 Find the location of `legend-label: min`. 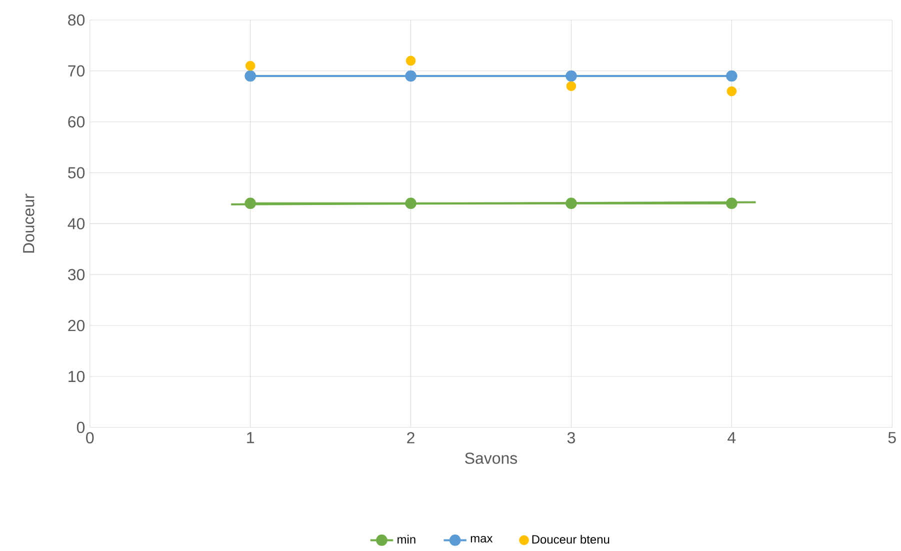

legend-label: min is located at coordinates (407, 539).